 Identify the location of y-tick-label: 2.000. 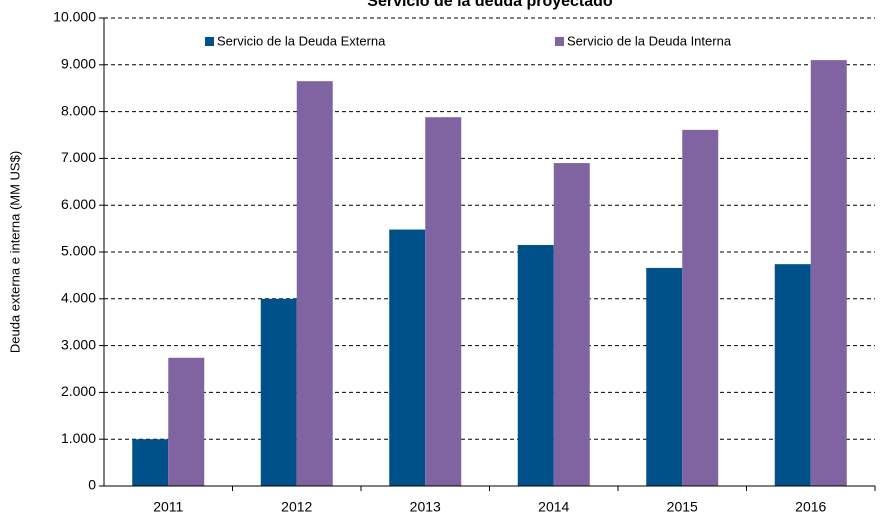
(78, 391).